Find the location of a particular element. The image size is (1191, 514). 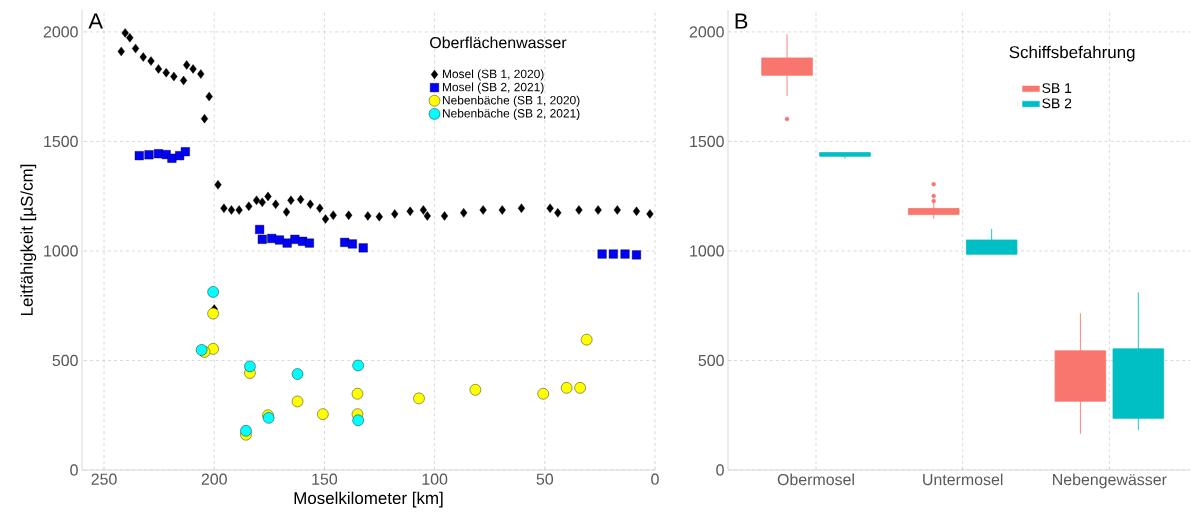

x-tick-label: 250 is located at coordinates (104, 479).